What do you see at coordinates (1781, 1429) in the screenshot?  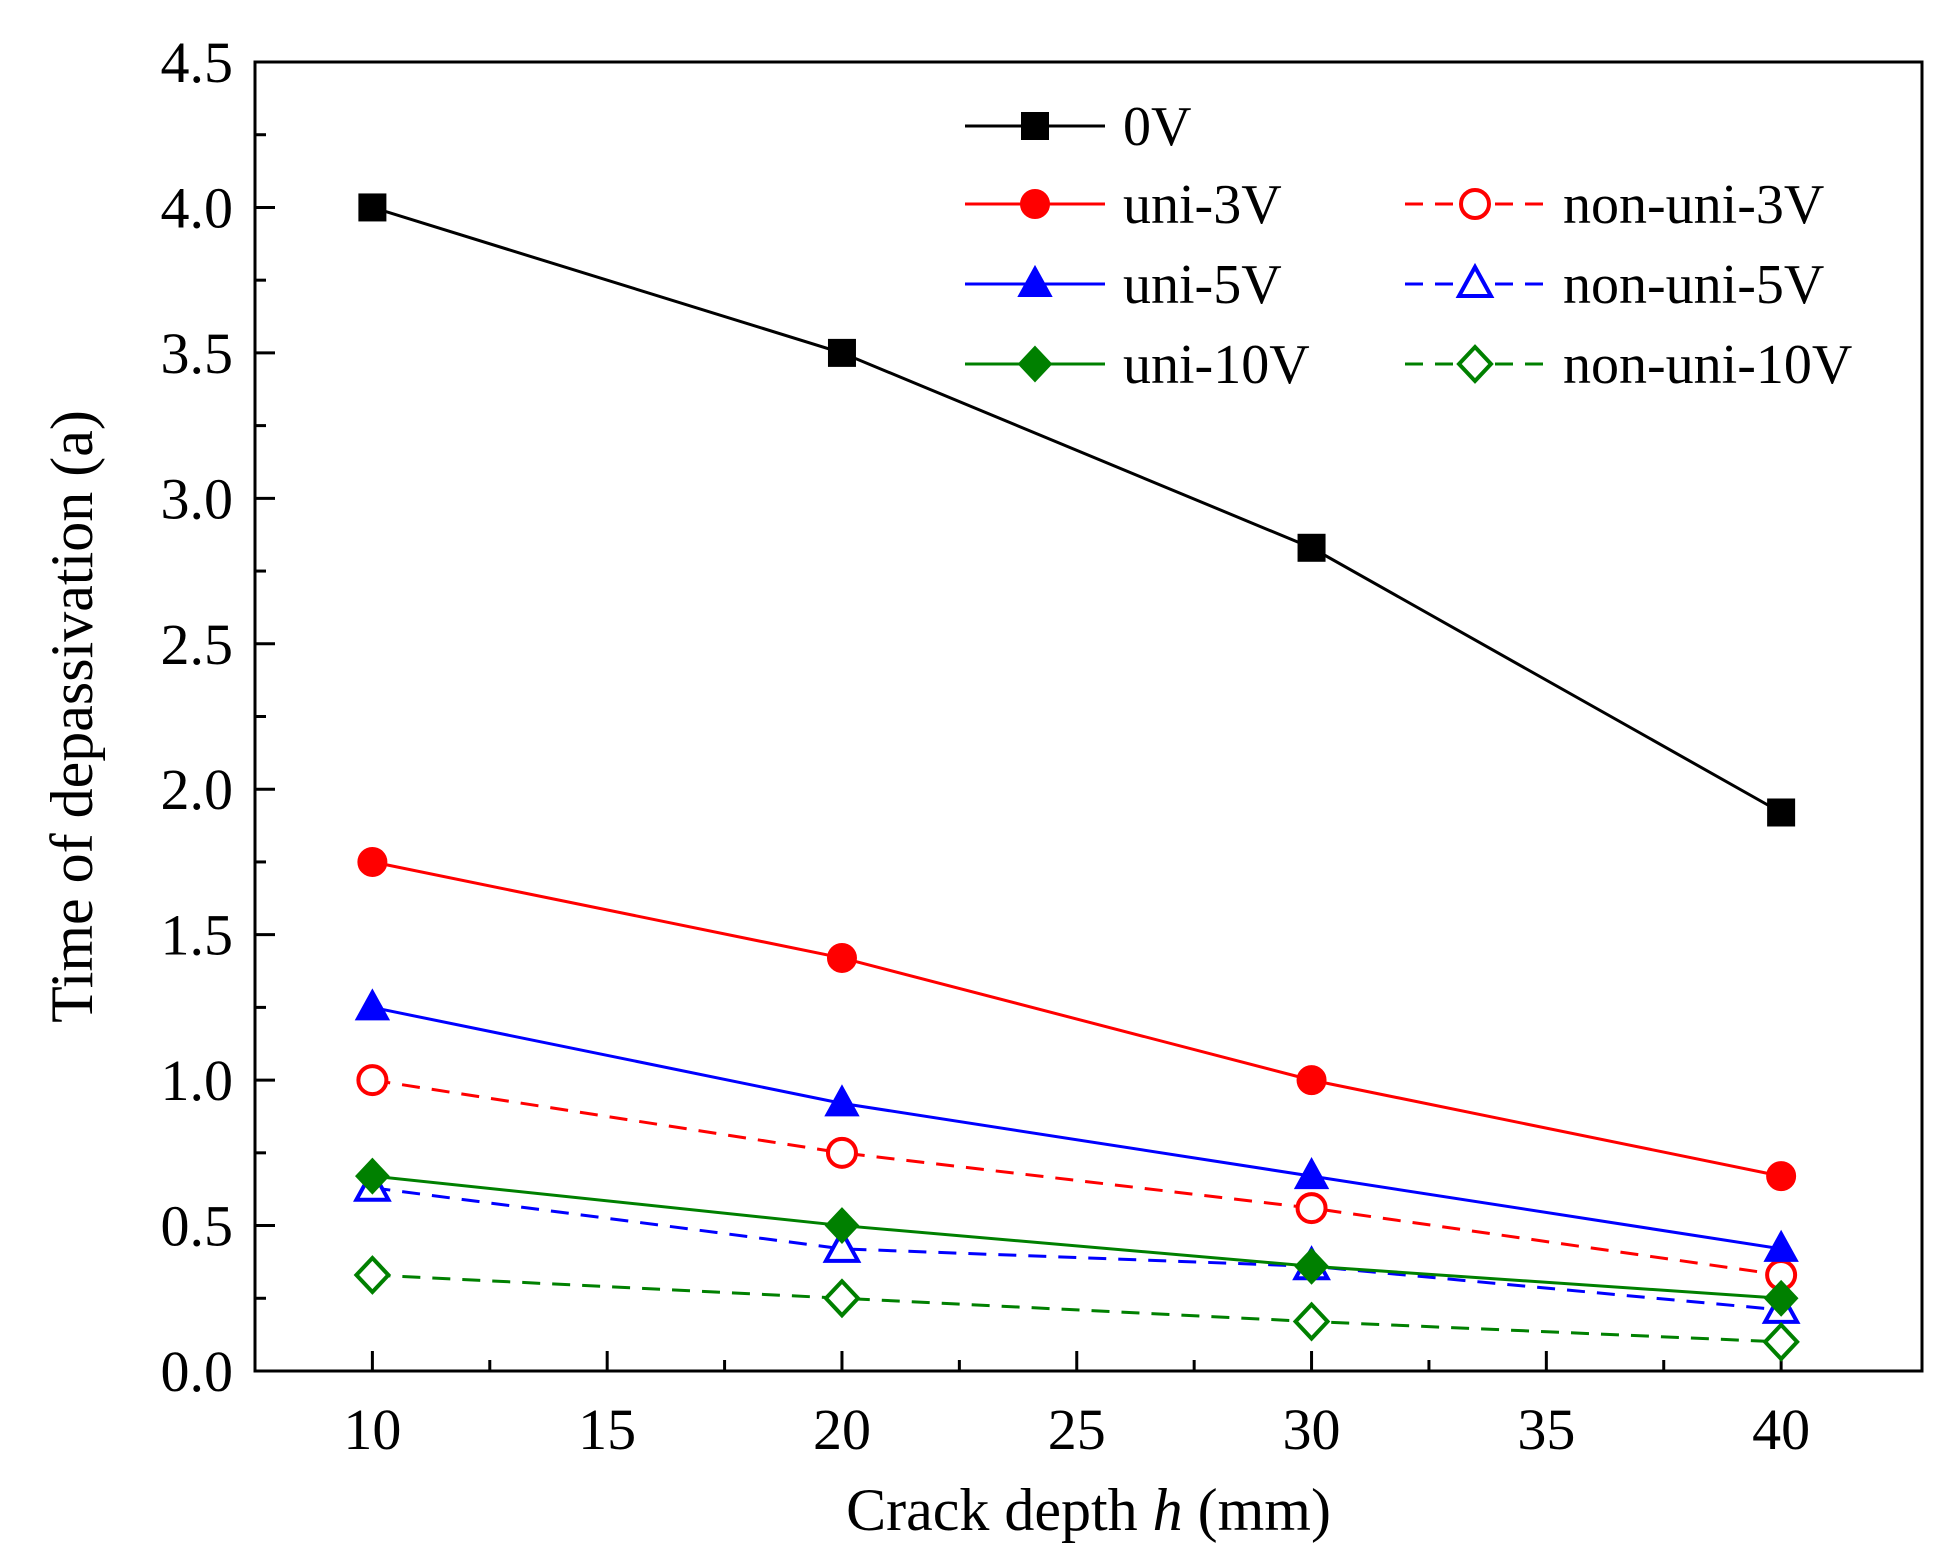 I see `x-tick-label: 40` at bounding box center [1781, 1429].